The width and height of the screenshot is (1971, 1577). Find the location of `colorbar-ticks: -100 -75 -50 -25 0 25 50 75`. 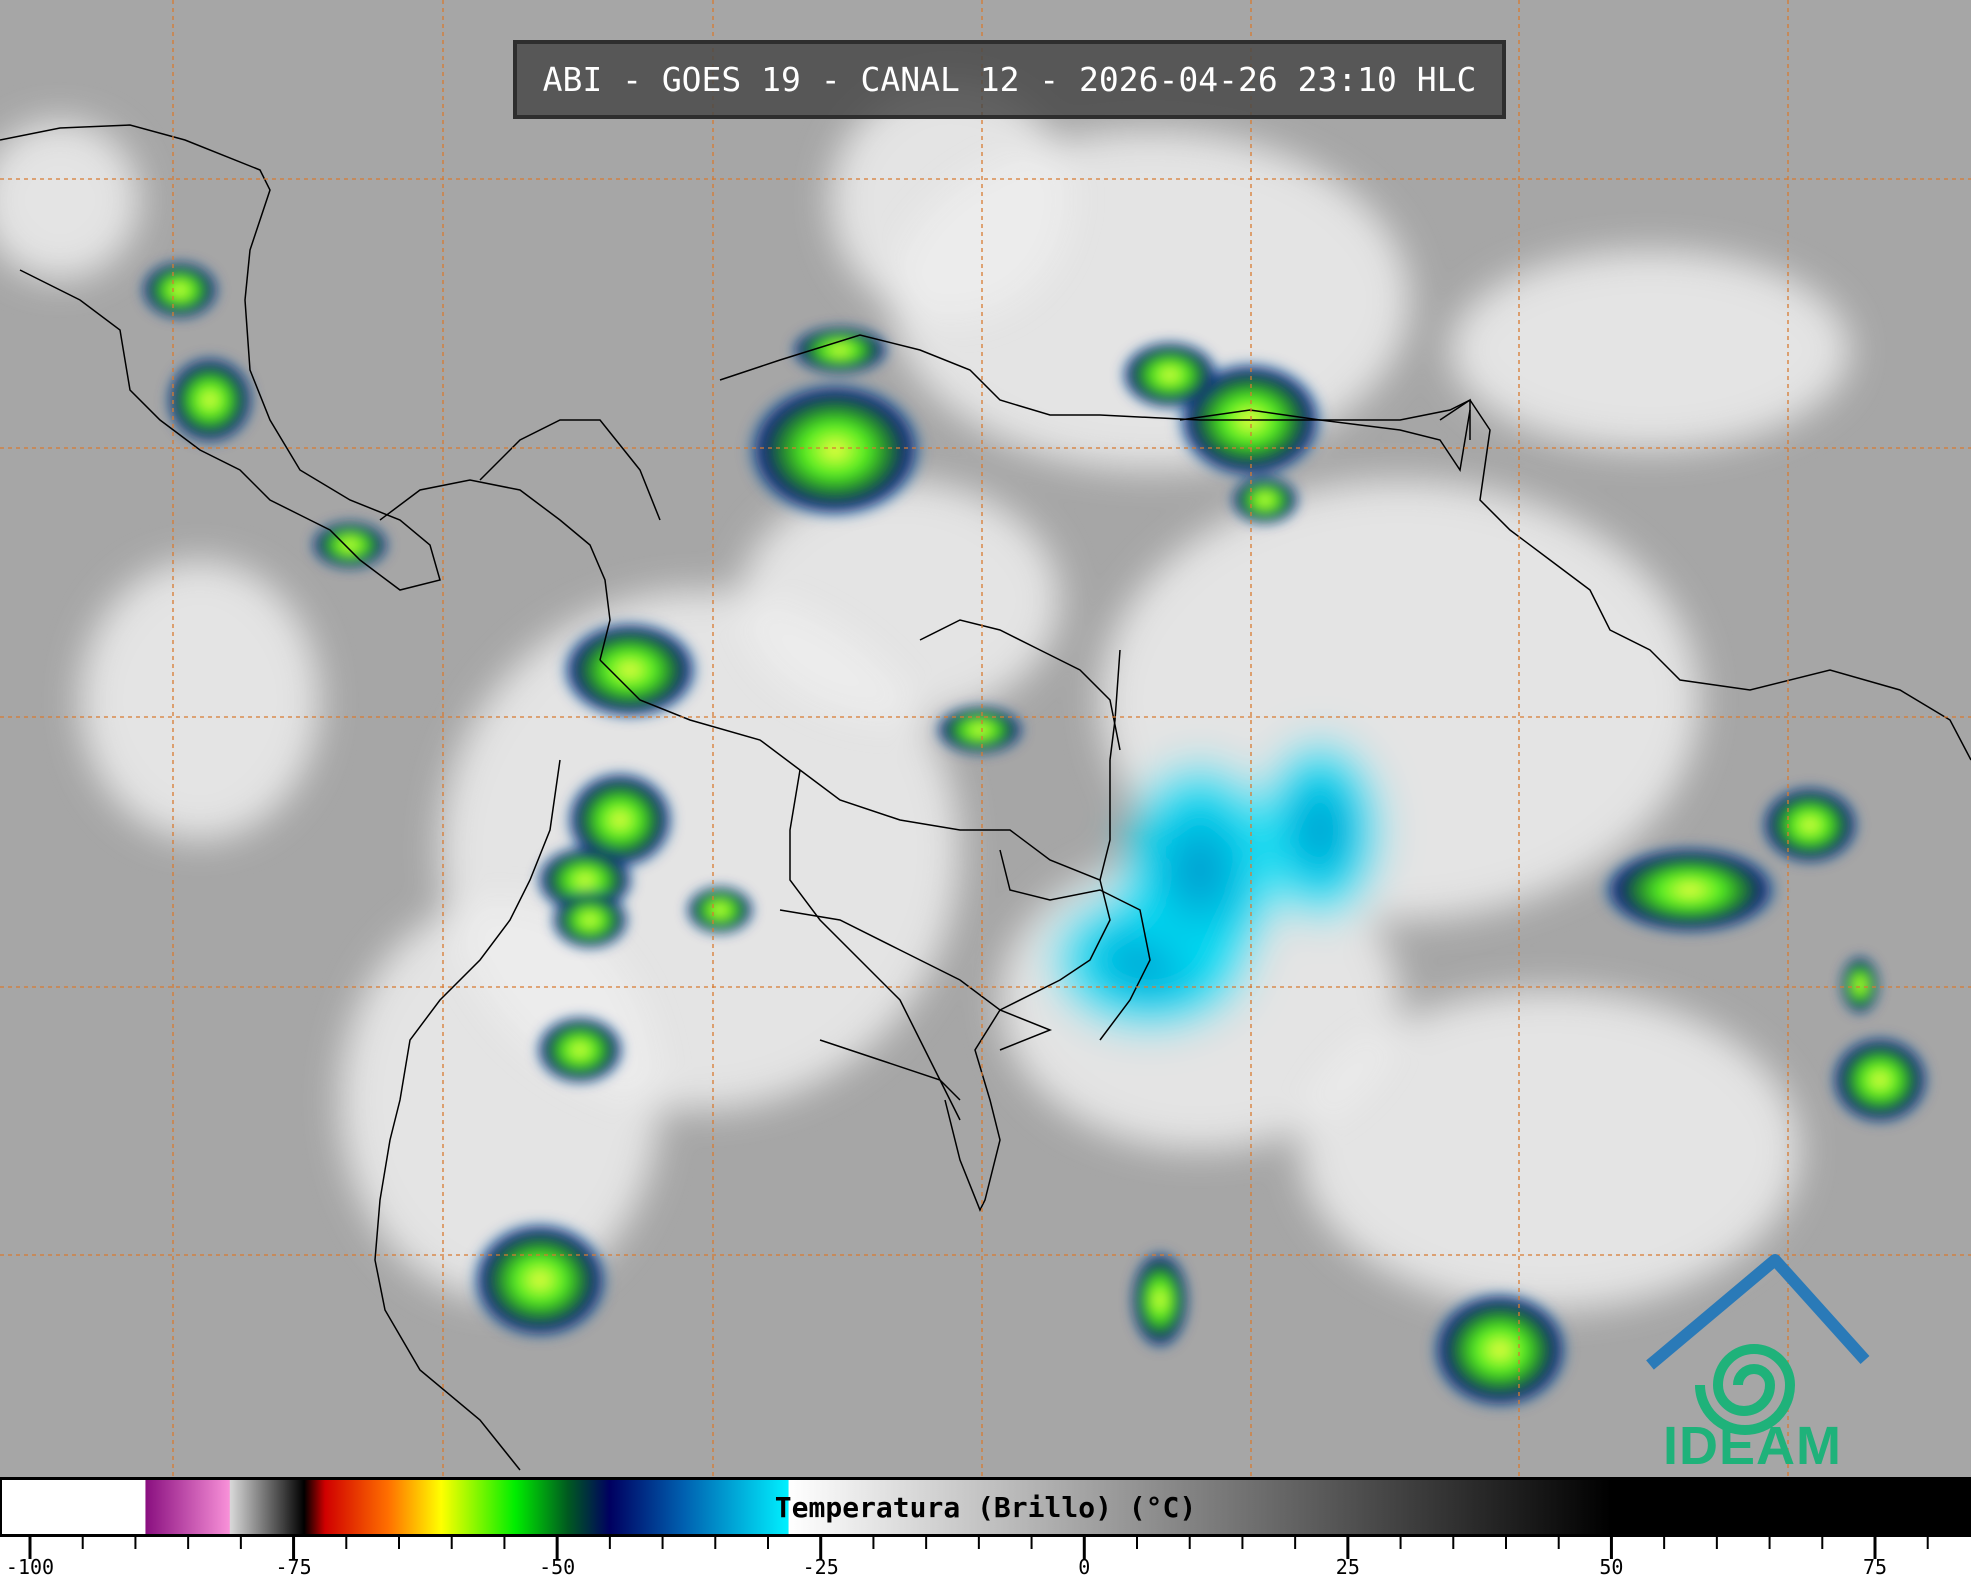

colorbar-ticks: -100 -75 -50 -25 0 25 50 75 is located at coordinates (967, 1557).